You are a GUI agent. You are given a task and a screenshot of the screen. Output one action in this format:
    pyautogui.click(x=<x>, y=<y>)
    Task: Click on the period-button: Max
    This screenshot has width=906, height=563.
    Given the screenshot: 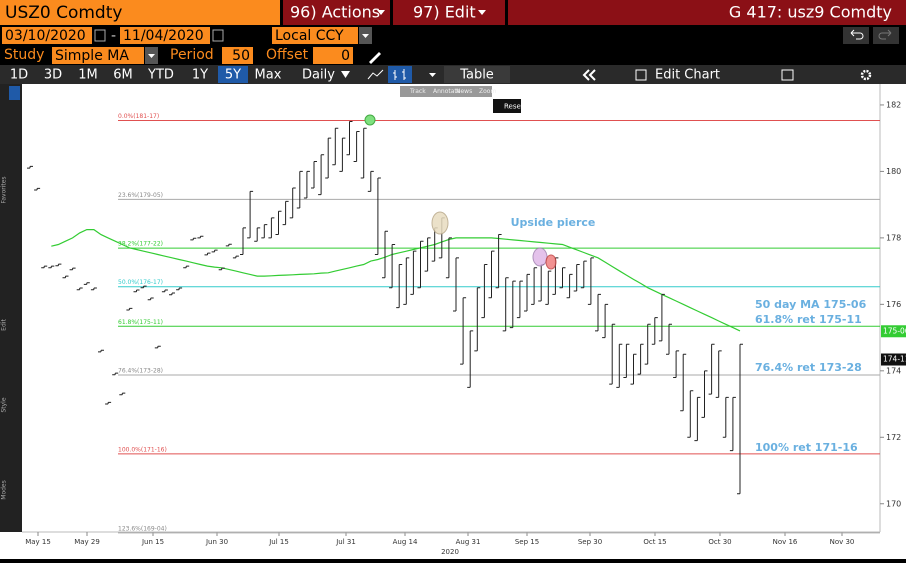 What is the action you would take?
    pyautogui.click(x=268, y=75)
    